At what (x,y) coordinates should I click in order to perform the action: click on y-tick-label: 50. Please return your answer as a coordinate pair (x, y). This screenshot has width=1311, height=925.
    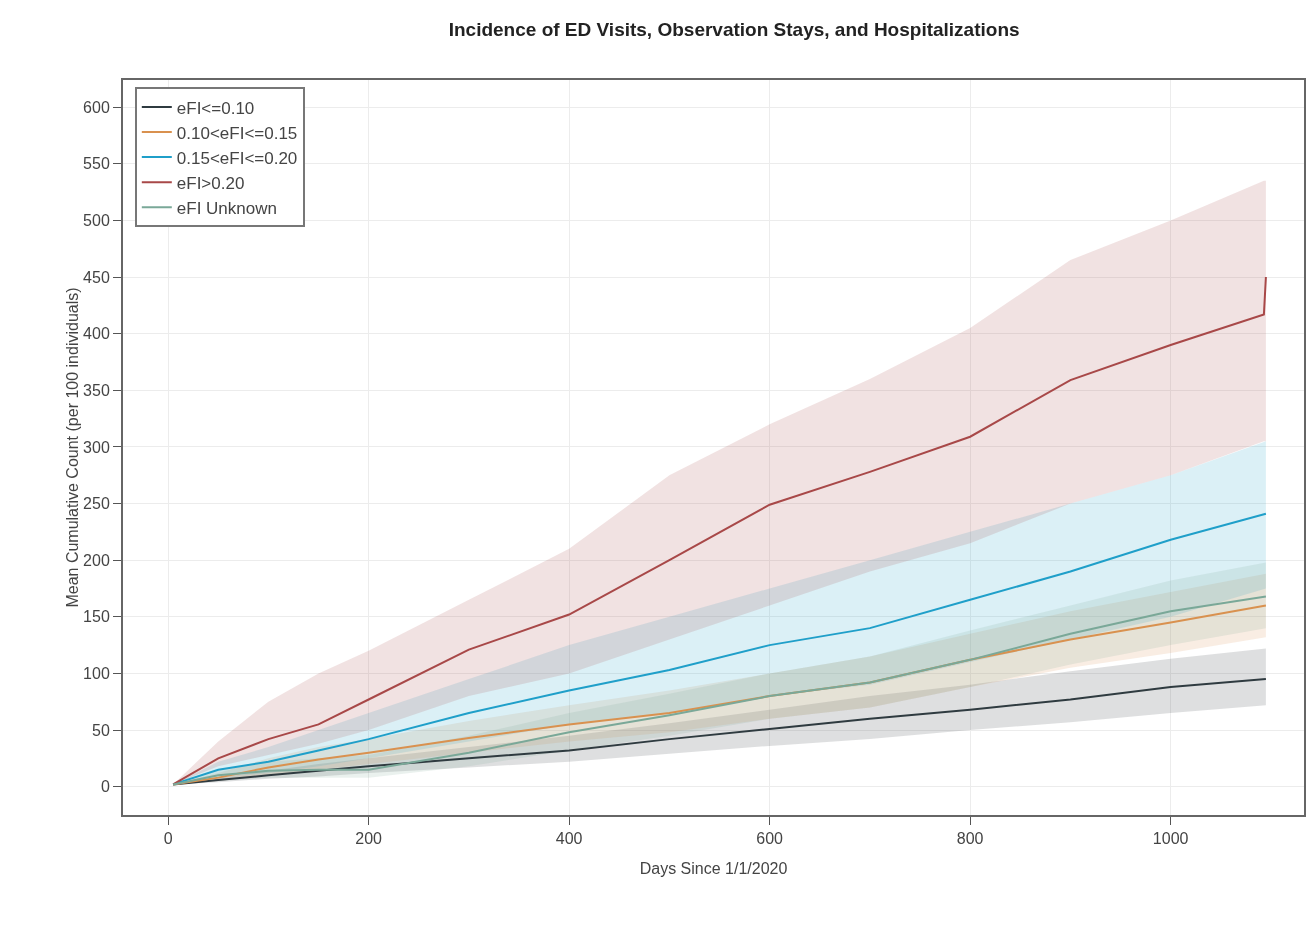
    Looking at the image, I should click on (101, 730).